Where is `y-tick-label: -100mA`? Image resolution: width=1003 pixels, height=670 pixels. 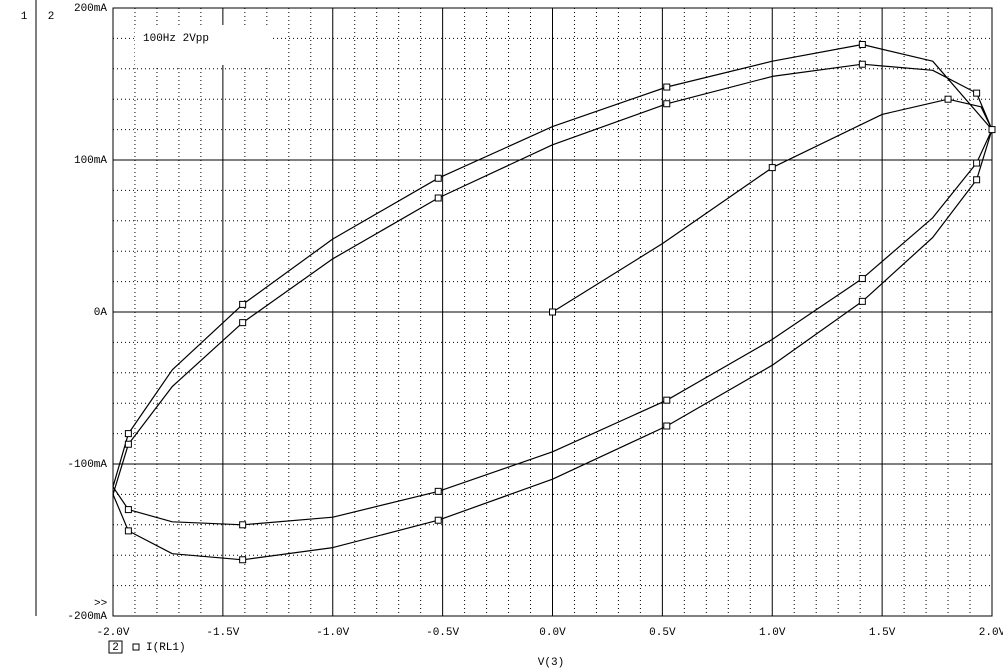
y-tick-label: -100mA is located at coordinates (87, 465).